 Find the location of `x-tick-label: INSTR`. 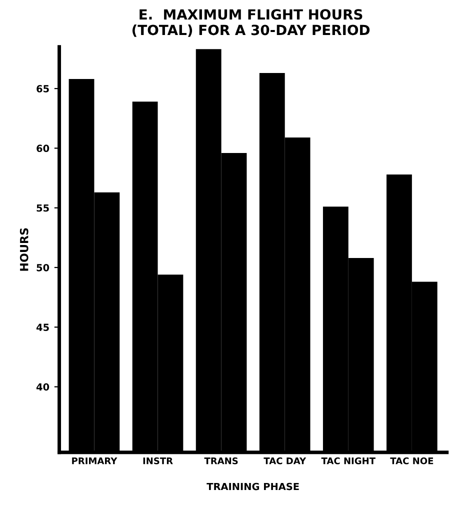

x-tick-label: INSTR is located at coordinates (158, 460).